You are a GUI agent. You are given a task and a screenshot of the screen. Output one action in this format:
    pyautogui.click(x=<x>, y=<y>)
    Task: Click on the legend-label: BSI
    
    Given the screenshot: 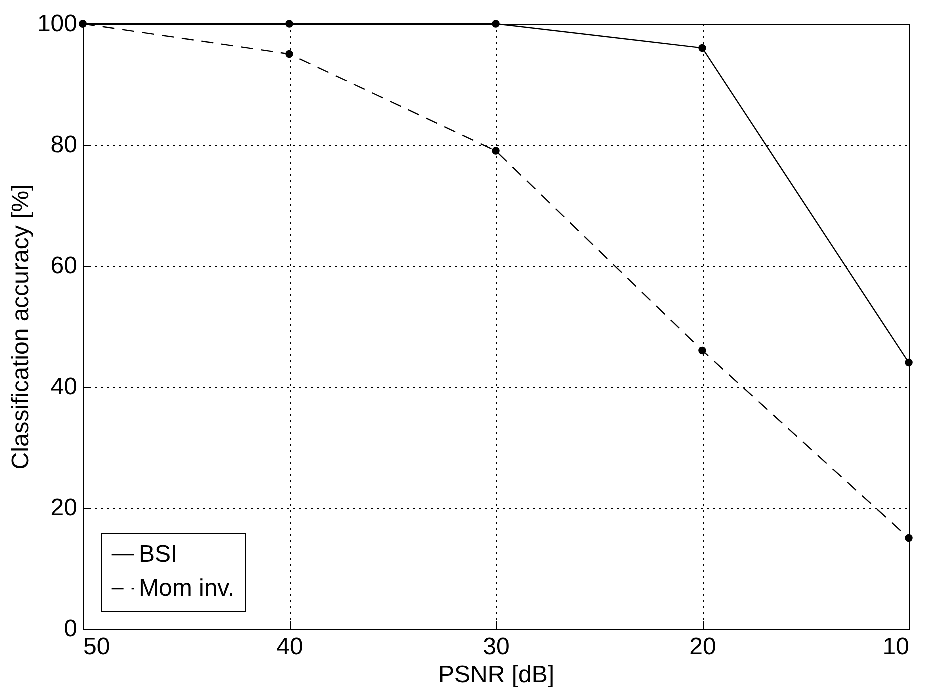 What is the action you would take?
    pyautogui.click(x=158, y=554)
    